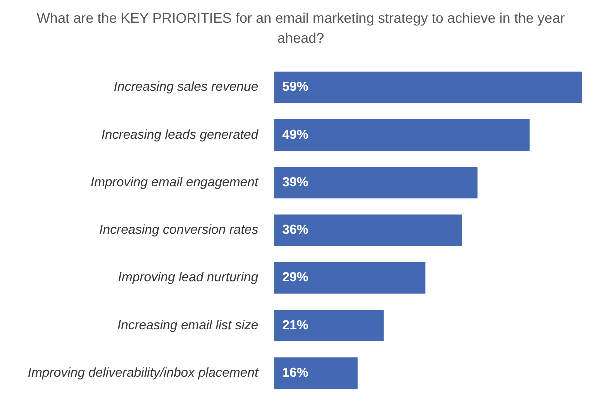 This screenshot has height=417, width=602. I want to click on y-tick-label: Increasing leads generated, so click(181, 134).